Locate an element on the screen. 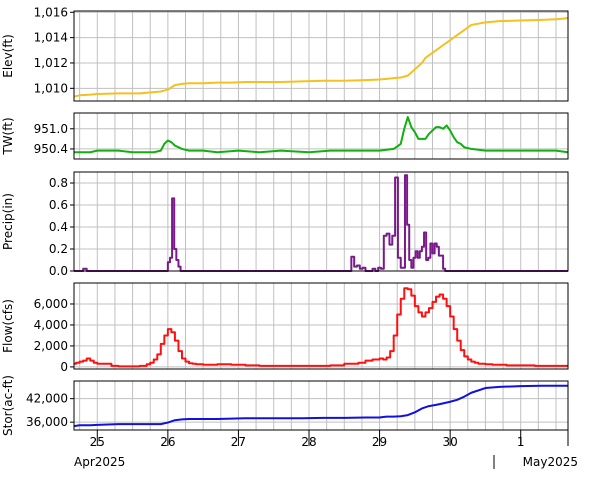 The width and height of the screenshot is (601, 480). panel-tailwater: 950.4 951.0 TW(ft) is located at coordinates (285, 136).